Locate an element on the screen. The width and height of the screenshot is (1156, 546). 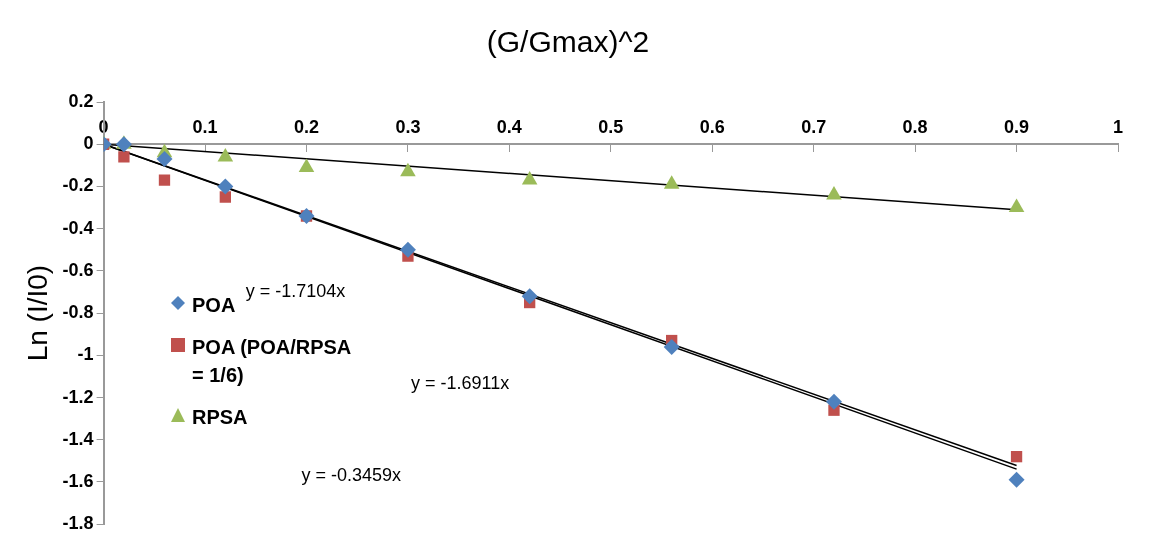
x-tick-label: 0.5 is located at coordinates (611, 127).